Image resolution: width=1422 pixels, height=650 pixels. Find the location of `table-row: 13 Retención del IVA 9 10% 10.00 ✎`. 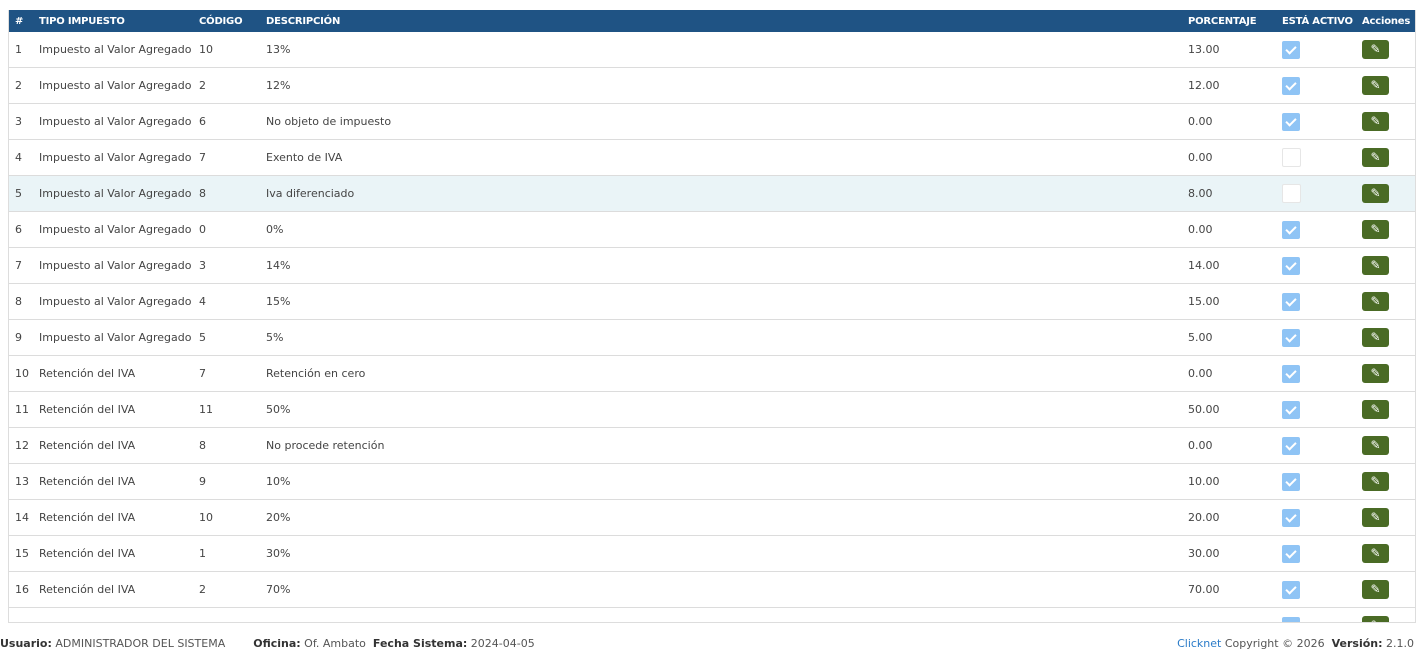

table-row: 13 Retención del IVA 9 10% 10.00 ✎ is located at coordinates (712, 481).